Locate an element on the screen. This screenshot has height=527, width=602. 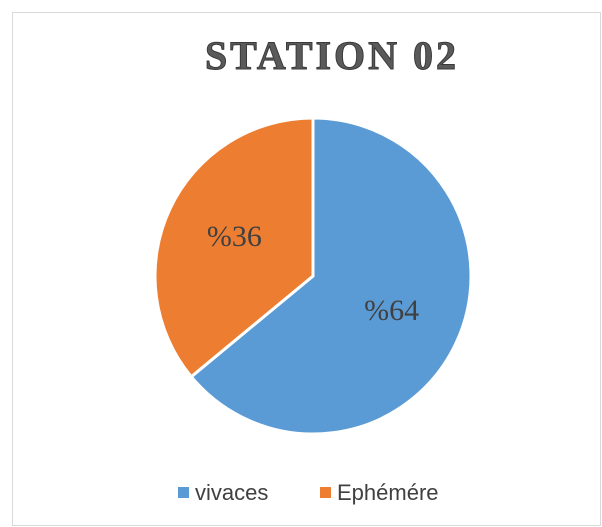
pie-slice is located at coordinates (234, 247).